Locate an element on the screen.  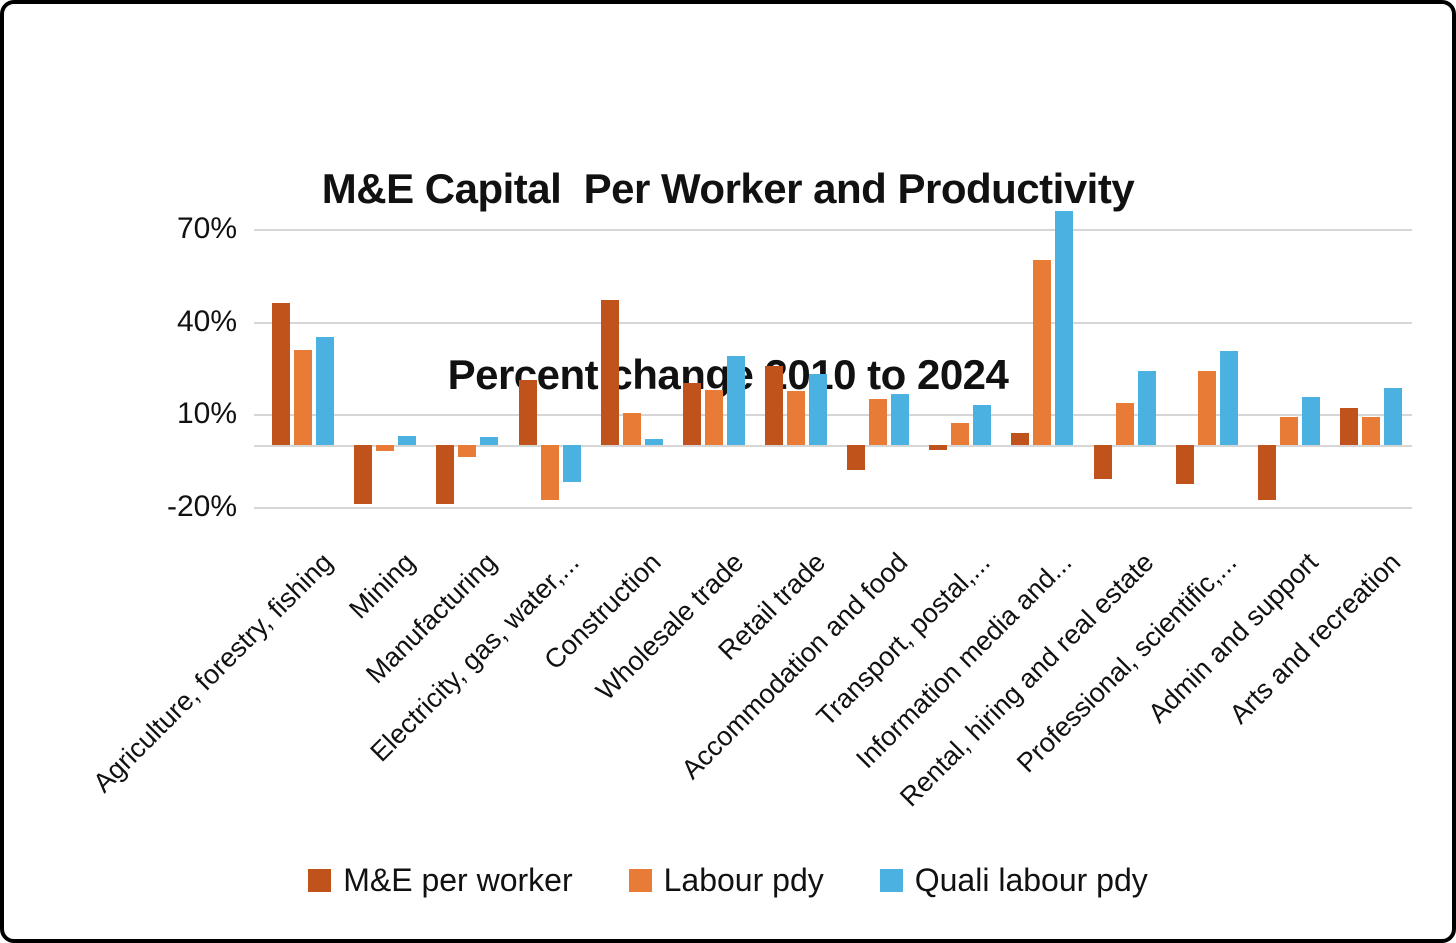
bar-series0-cat5 is located at coordinates (691, 414).